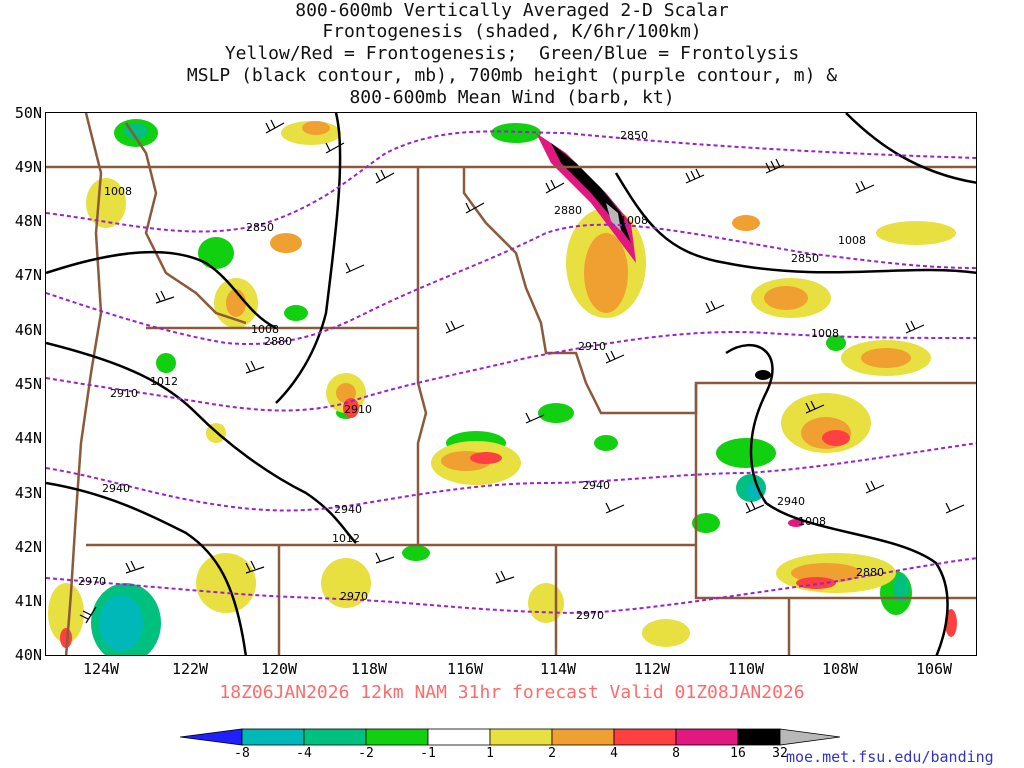 The height and width of the screenshot is (768, 1024). I want to click on lat-label: 48N, so click(28, 221).